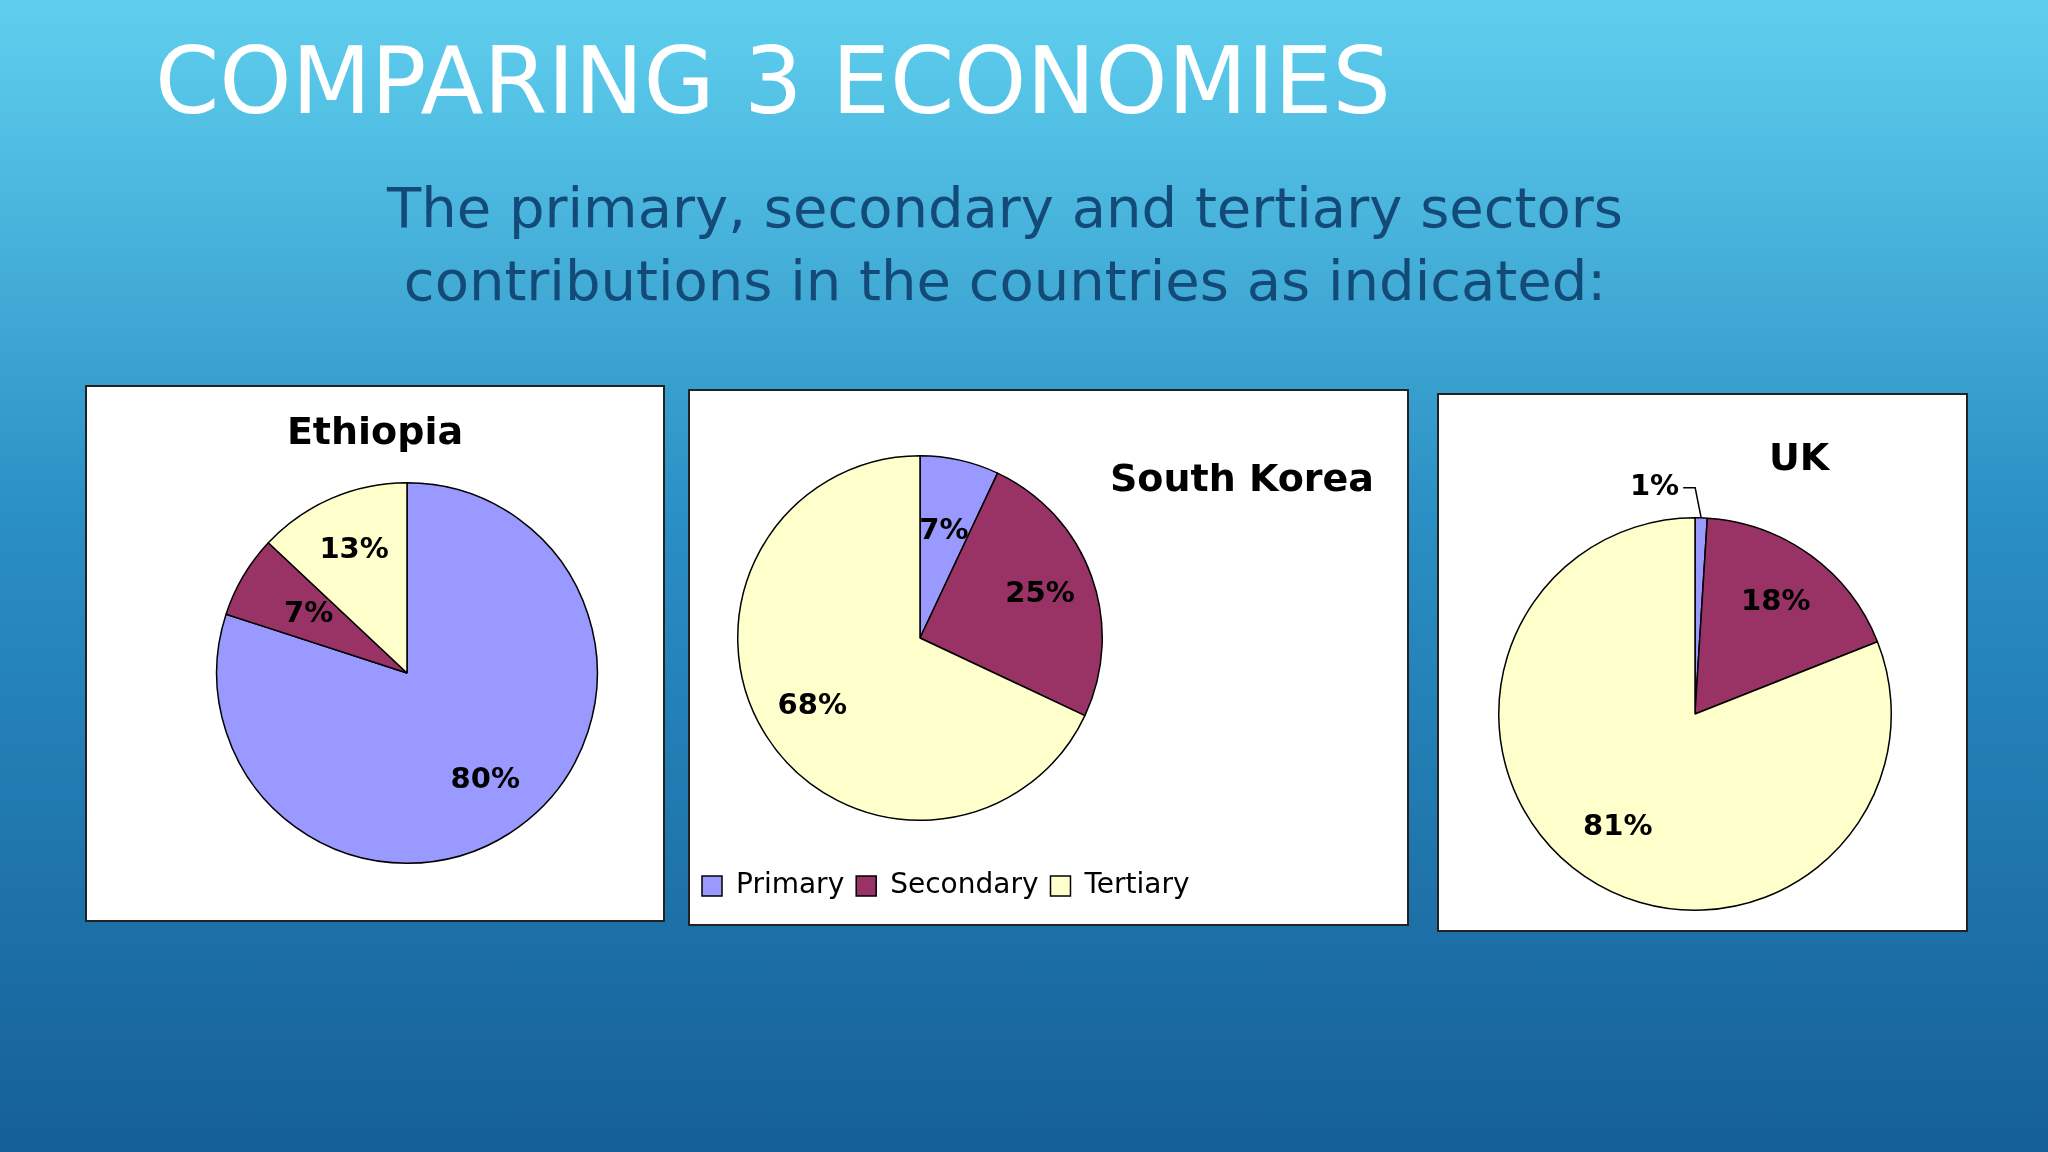 Image resolution: width=2048 pixels, height=1152 pixels. I want to click on legend-label: Secondary, so click(964, 884).